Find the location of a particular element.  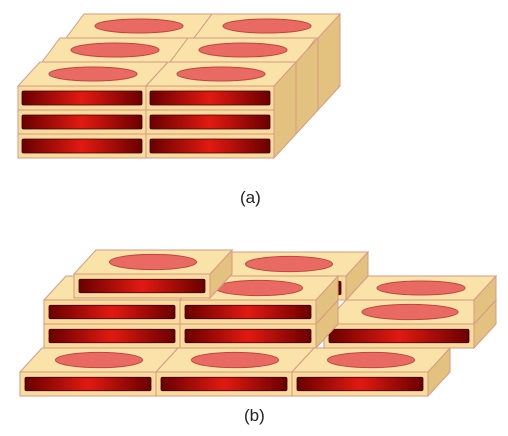

side-face is located at coordinates (485, 300).